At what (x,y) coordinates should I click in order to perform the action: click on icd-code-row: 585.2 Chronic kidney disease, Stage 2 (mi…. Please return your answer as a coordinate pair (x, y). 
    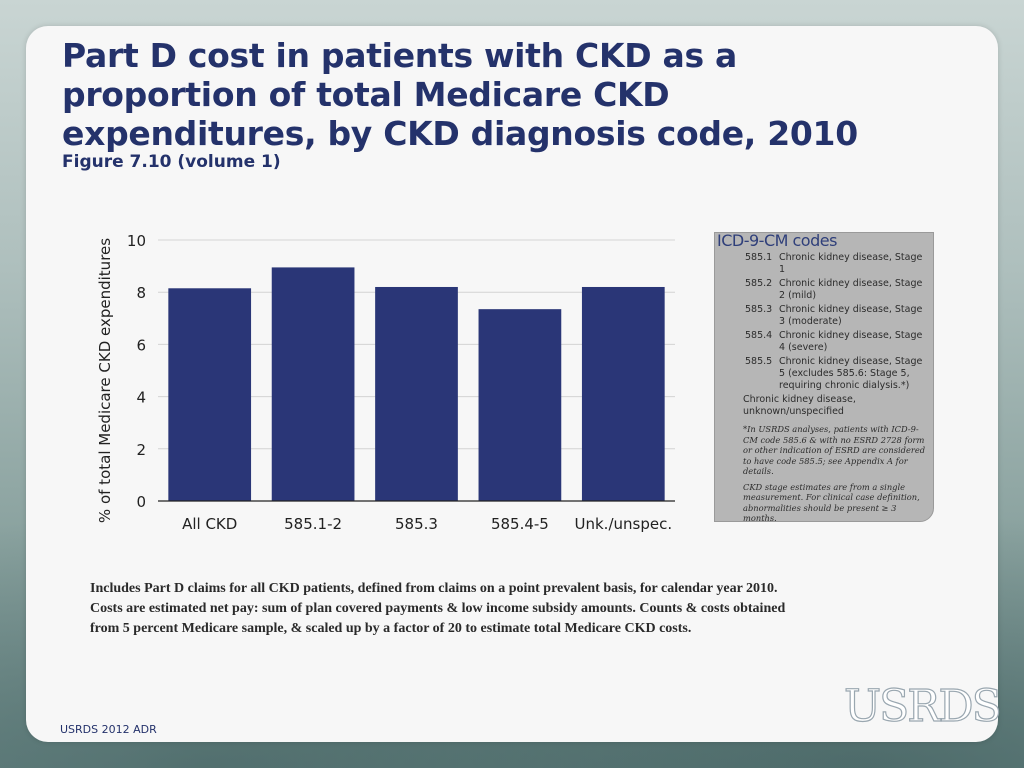
    Looking at the image, I should click on (824, 290).